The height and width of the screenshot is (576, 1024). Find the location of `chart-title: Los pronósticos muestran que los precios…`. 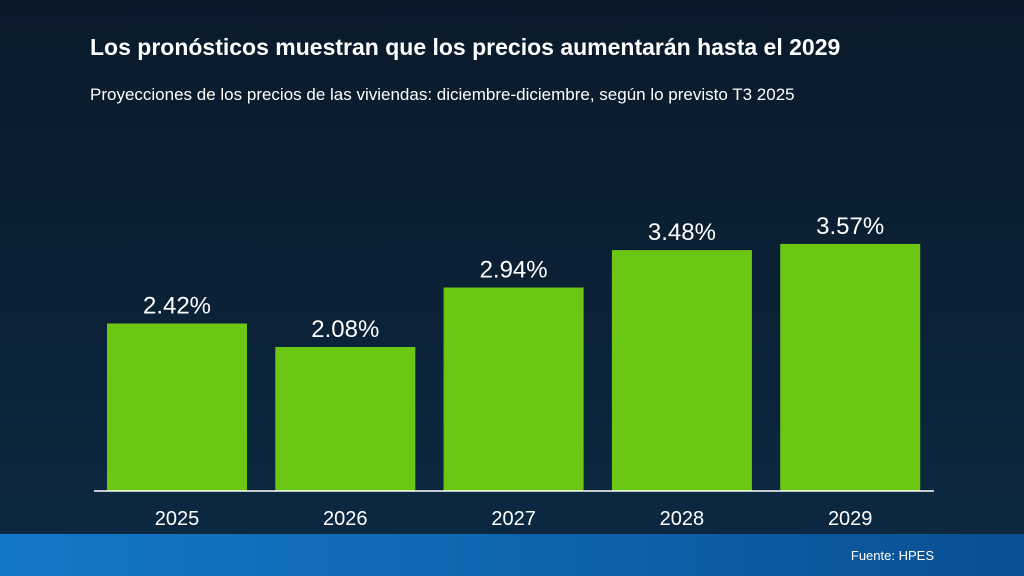

chart-title: Los pronósticos muestran que los precios… is located at coordinates (465, 47).